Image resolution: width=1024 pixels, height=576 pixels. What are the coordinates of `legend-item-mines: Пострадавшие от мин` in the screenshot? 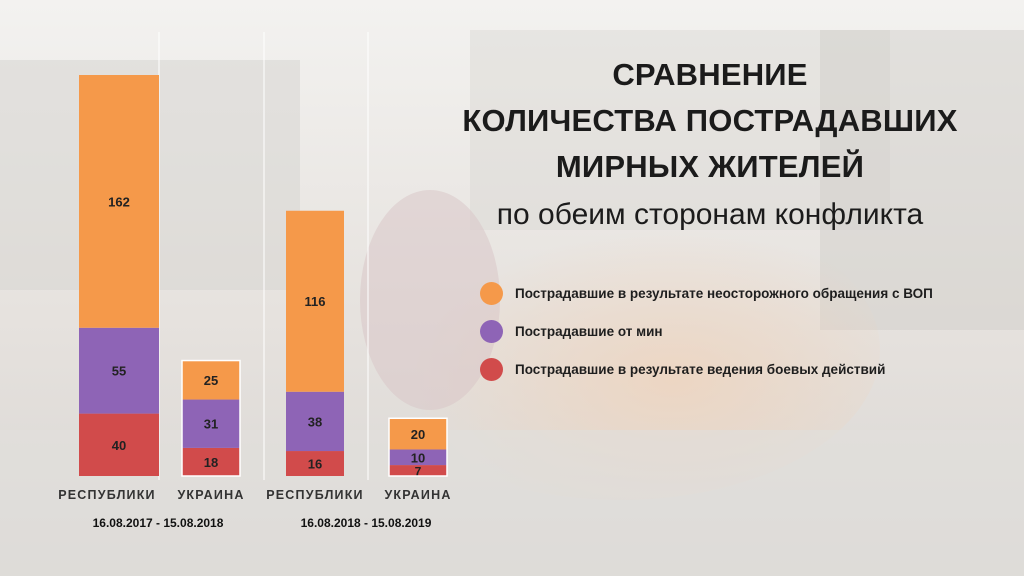 It's located at (740, 331).